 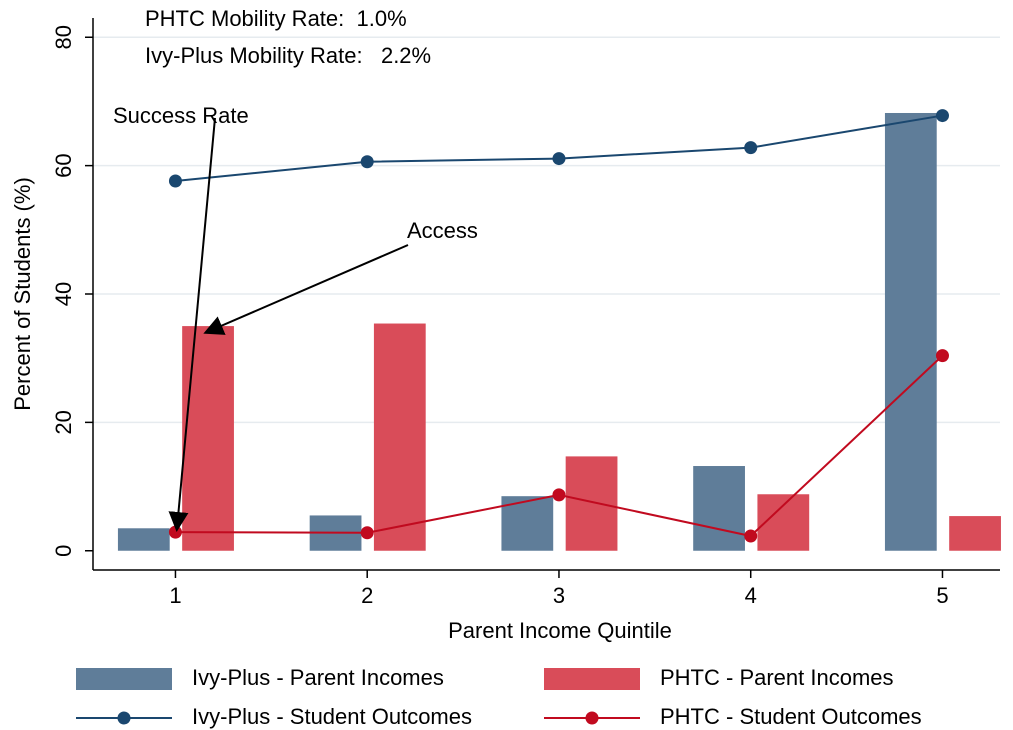 What do you see at coordinates (181, 115) in the screenshot?
I see `annotation: Success Rate` at bounding box center [181, 115].